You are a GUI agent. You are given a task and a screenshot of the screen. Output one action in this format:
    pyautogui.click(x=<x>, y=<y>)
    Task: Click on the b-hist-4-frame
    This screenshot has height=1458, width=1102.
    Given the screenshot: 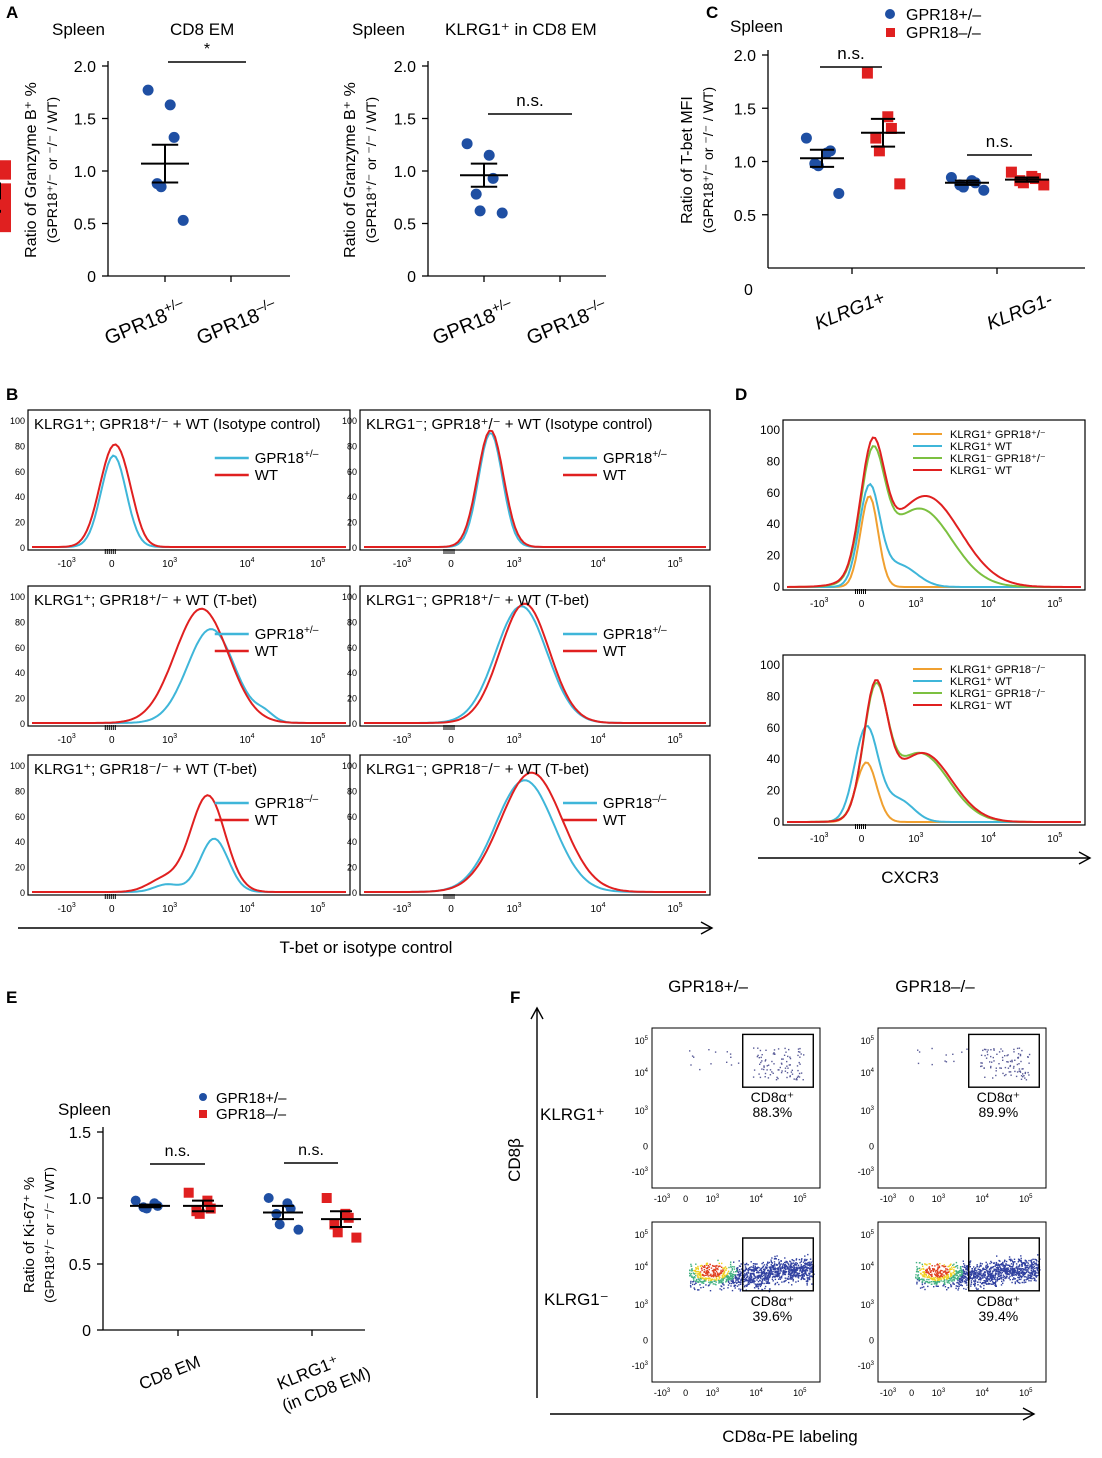 What is the action you would take?
    pyautogui.click(x=535, y=656)
    